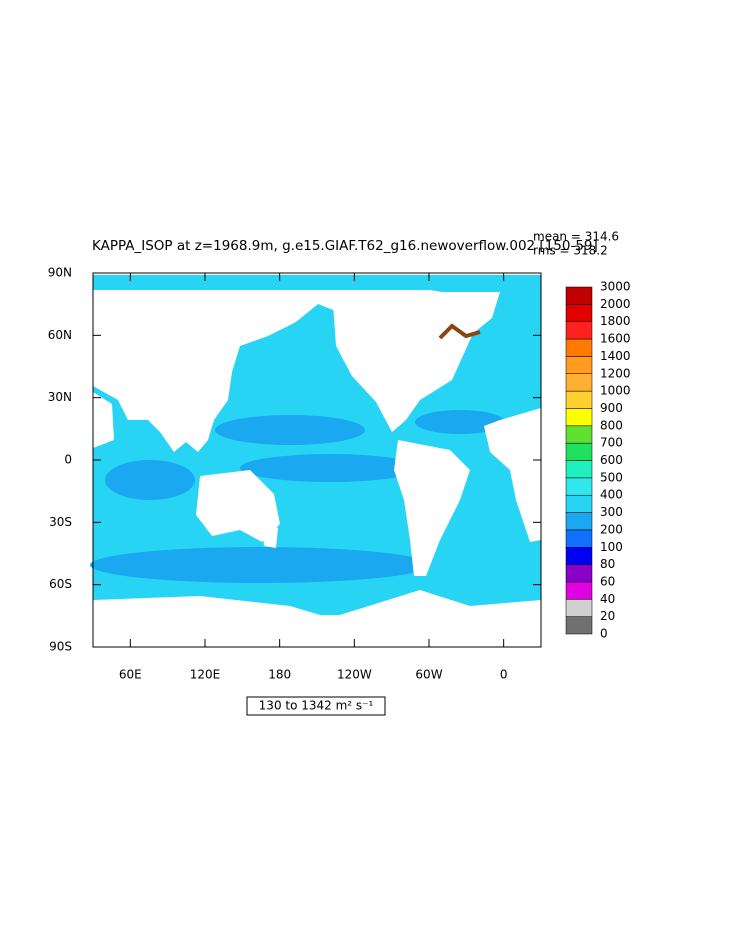 The height and width of the screenshot is (945, 733). Describe the element at coordinates (60, 647) in the screenshot. I see `y-tick-label: 90S` at that location.